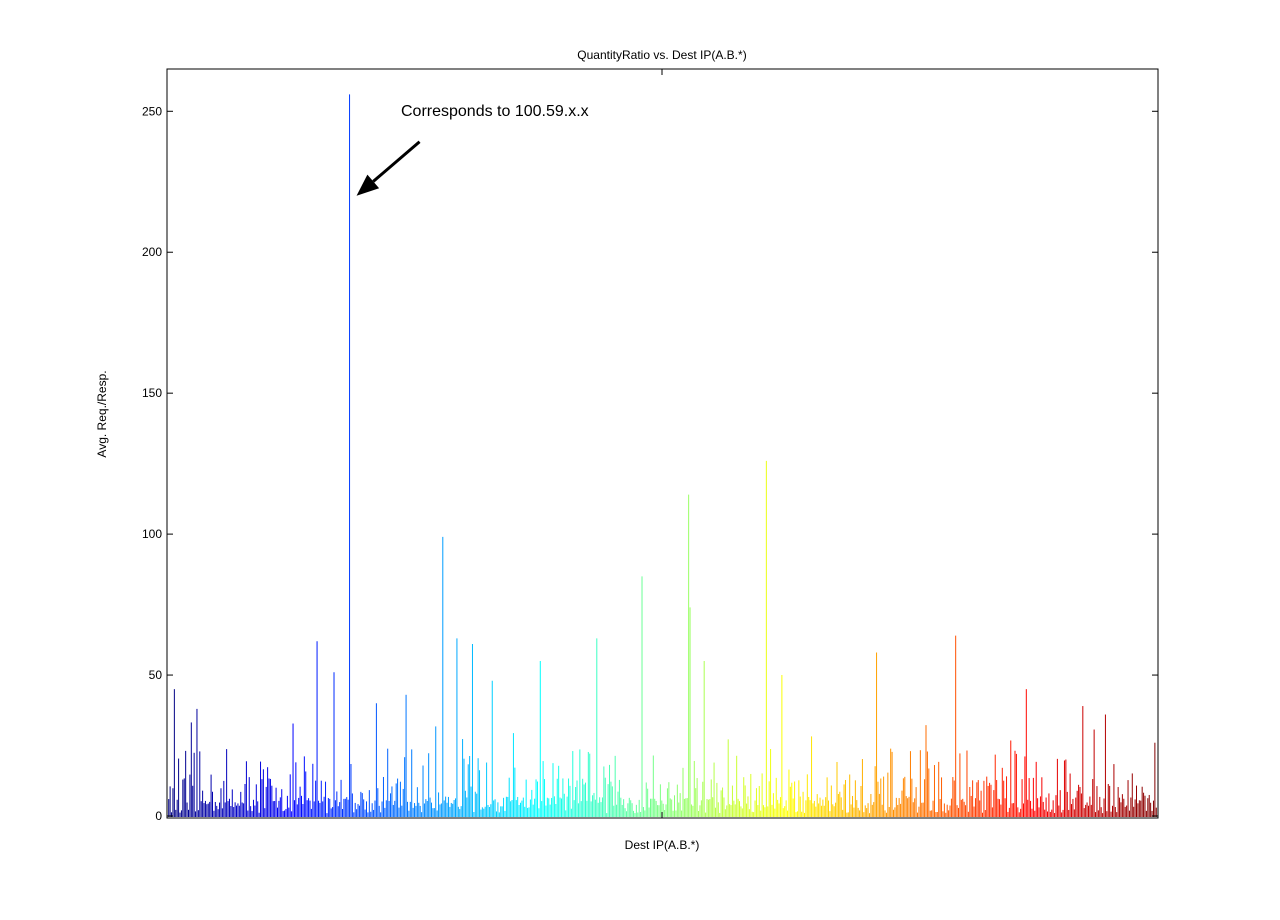 This screenshot has height=920, width=1280. What do you see at coordinates (661, 55) in the screenshot?
I see `chart-title: QuantityRatio vs. Dest IP(A.B.*)` at bounding box center [661, 55].